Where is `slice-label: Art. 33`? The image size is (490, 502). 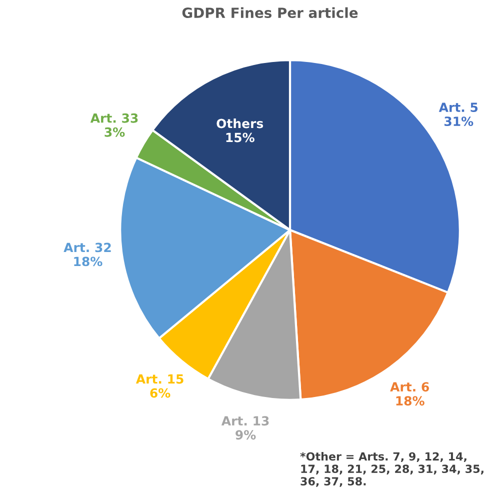
slice-label: Art. 33 is located at coordinates (114, 118).